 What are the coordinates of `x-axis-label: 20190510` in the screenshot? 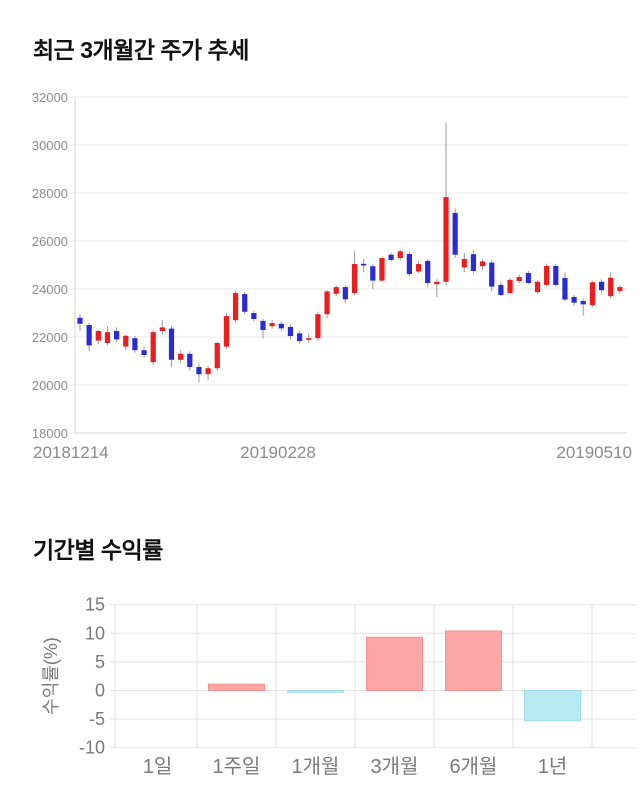 It's located at (594, 452).